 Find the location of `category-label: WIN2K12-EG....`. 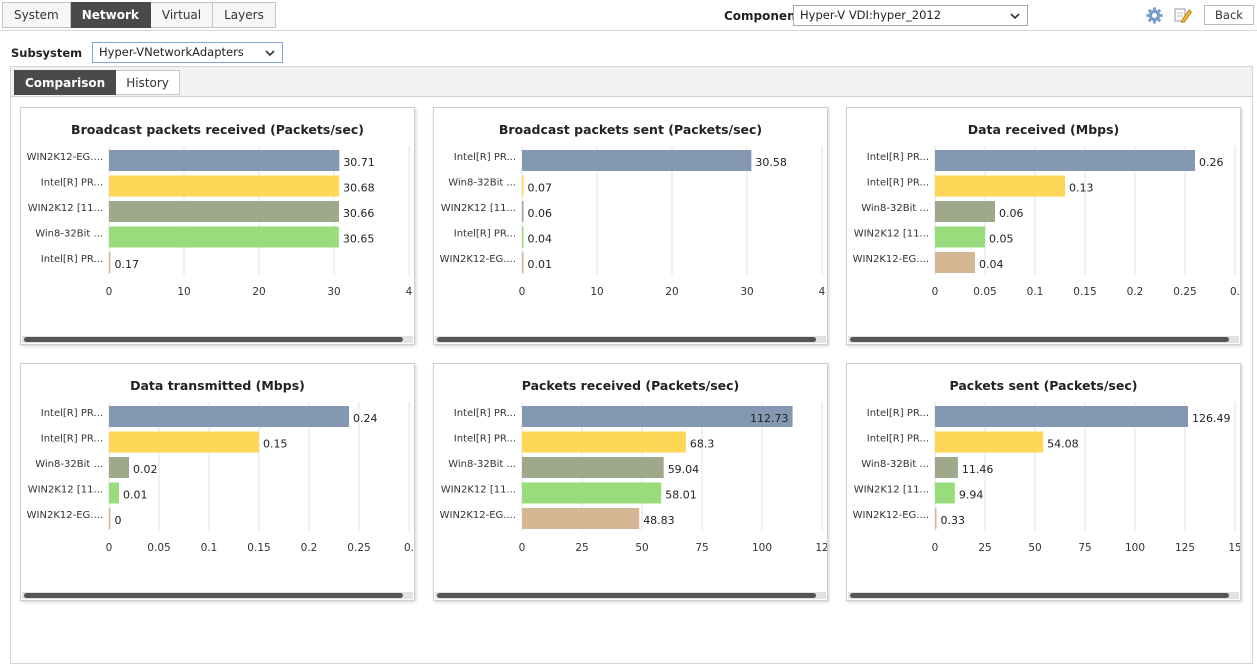

category-label: WIN2K12-EG.... is located at coordinates (891, 515).